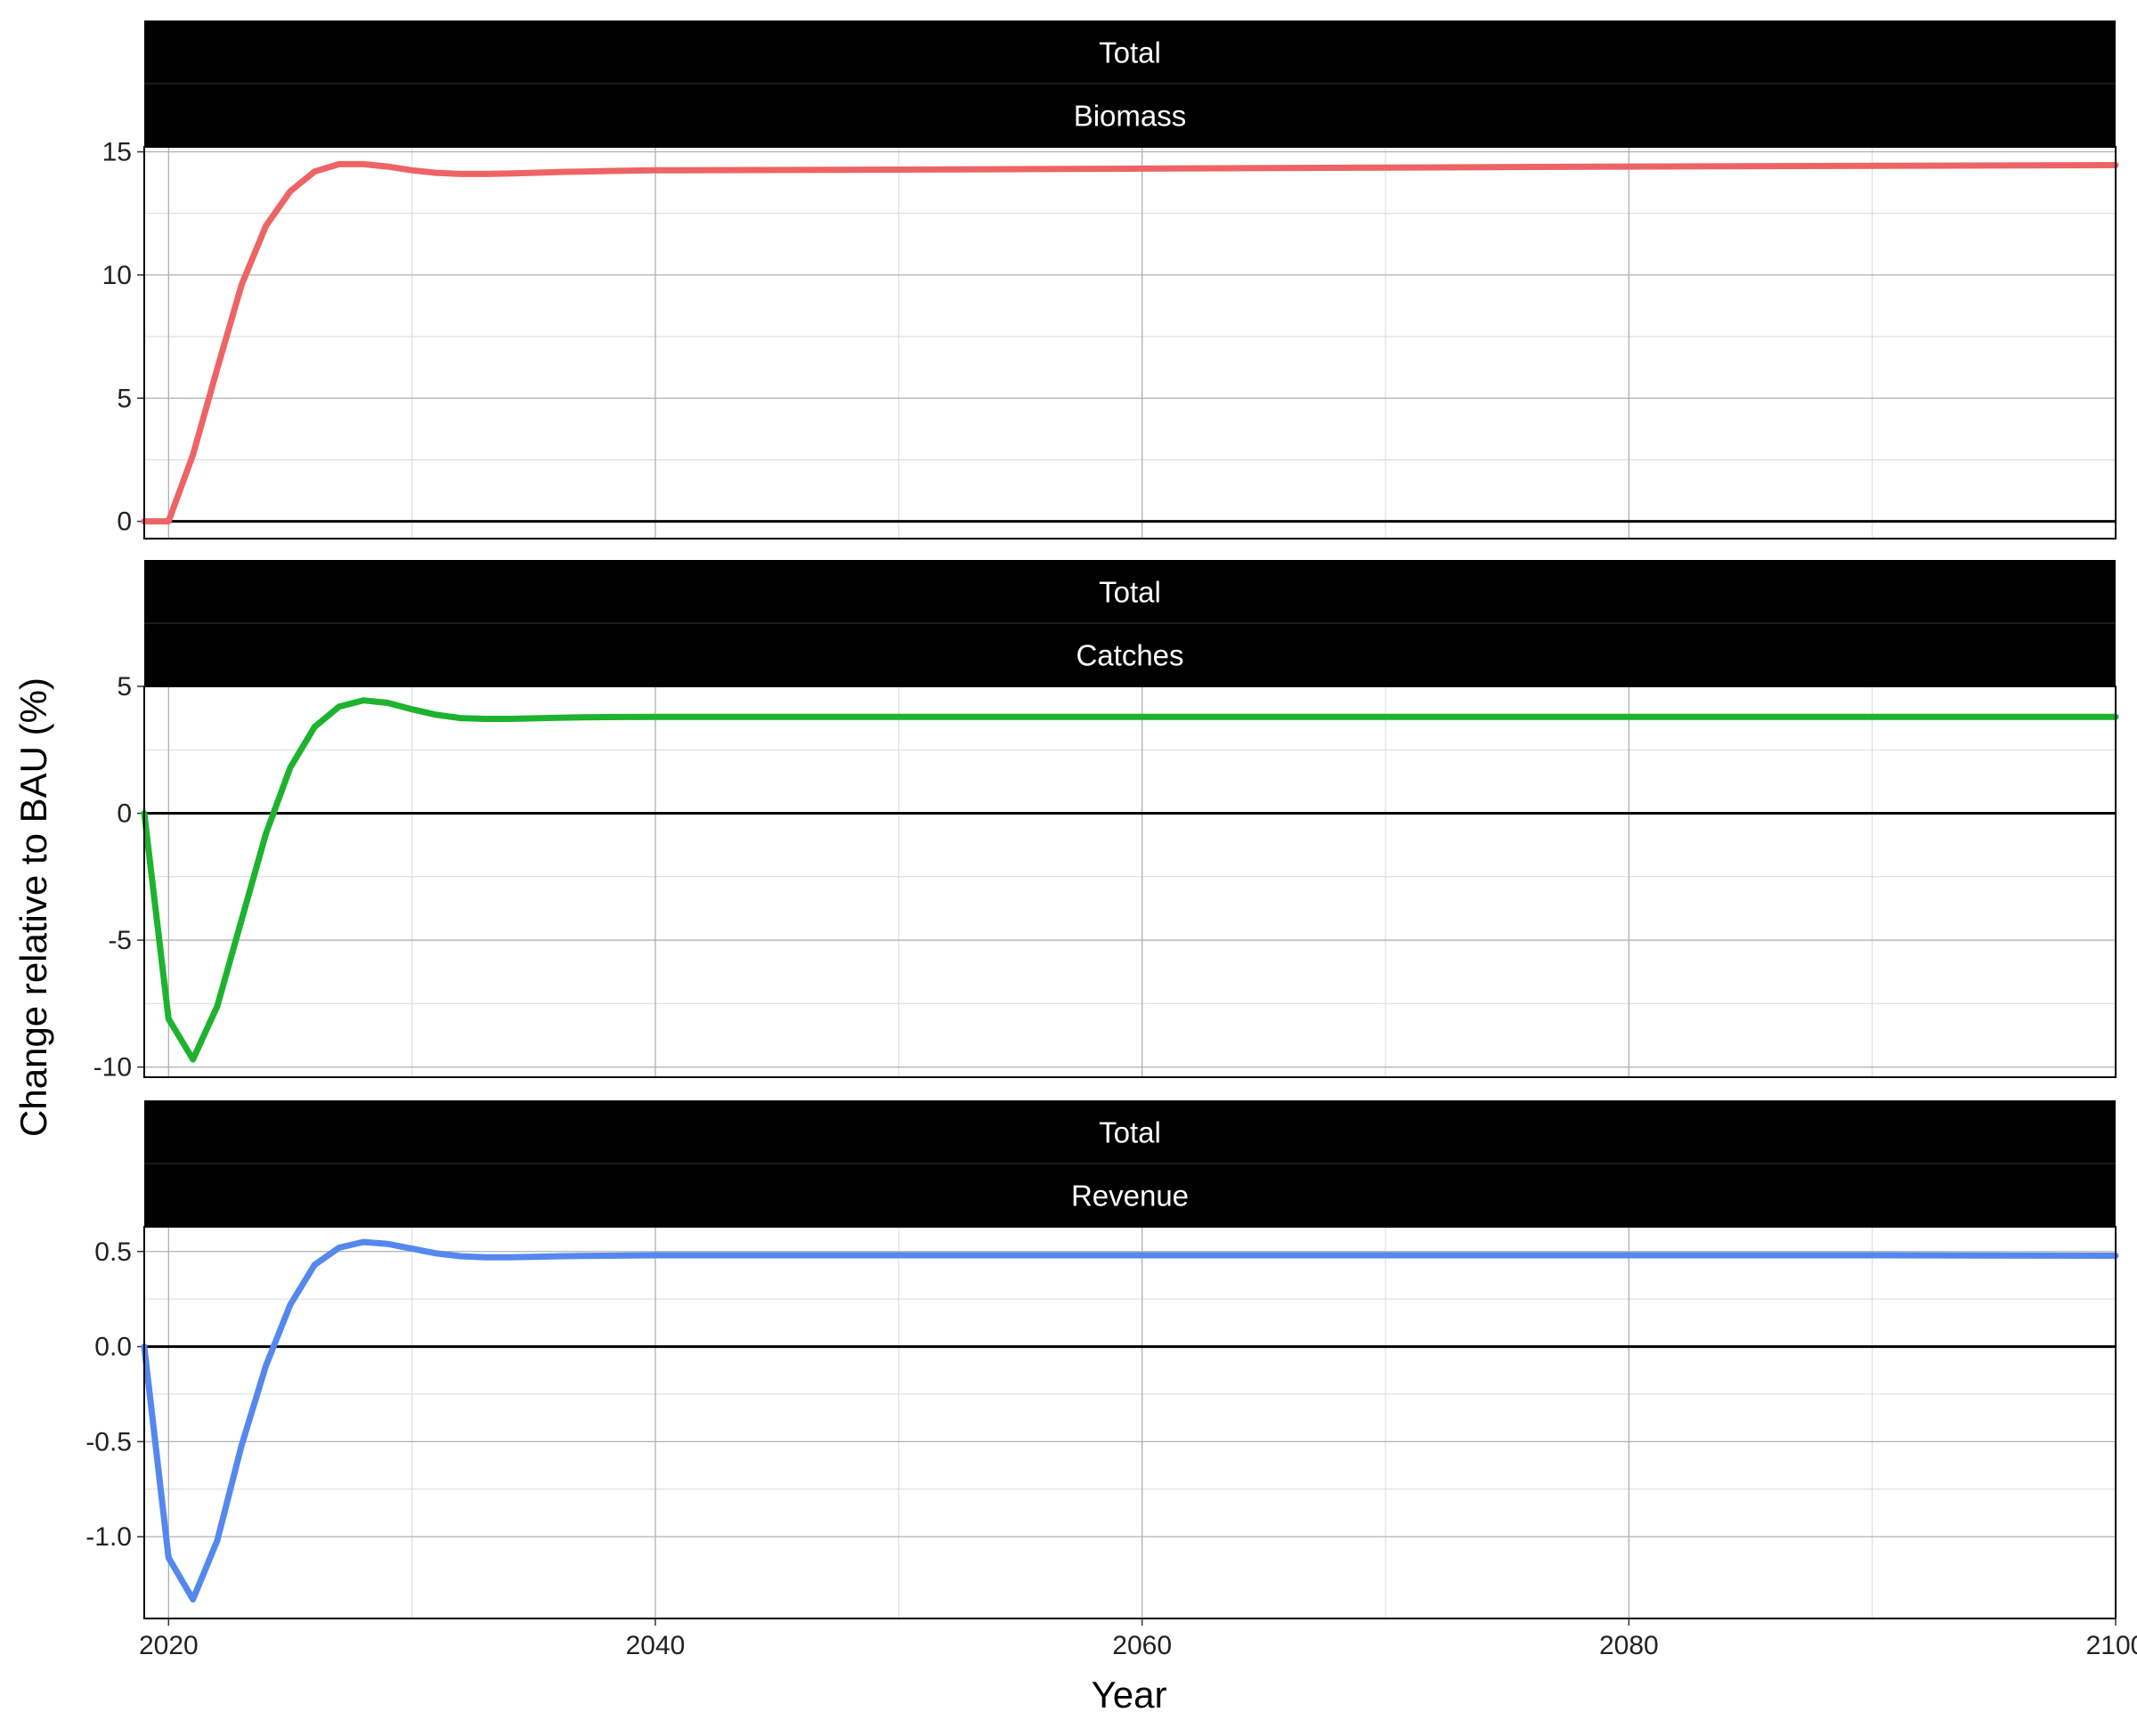  What do you see at coordinates (33, 907) in the screenshot?
I see `y-axis-title: Change relative to BAU (%)` at bounding box center [33, 907].